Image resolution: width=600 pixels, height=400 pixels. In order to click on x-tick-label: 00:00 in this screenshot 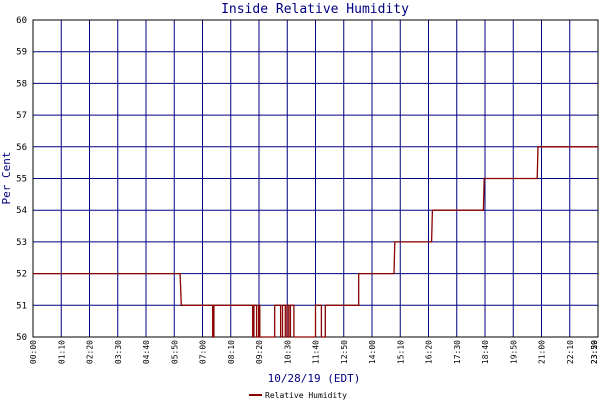, I will do `click(33, 352)`.